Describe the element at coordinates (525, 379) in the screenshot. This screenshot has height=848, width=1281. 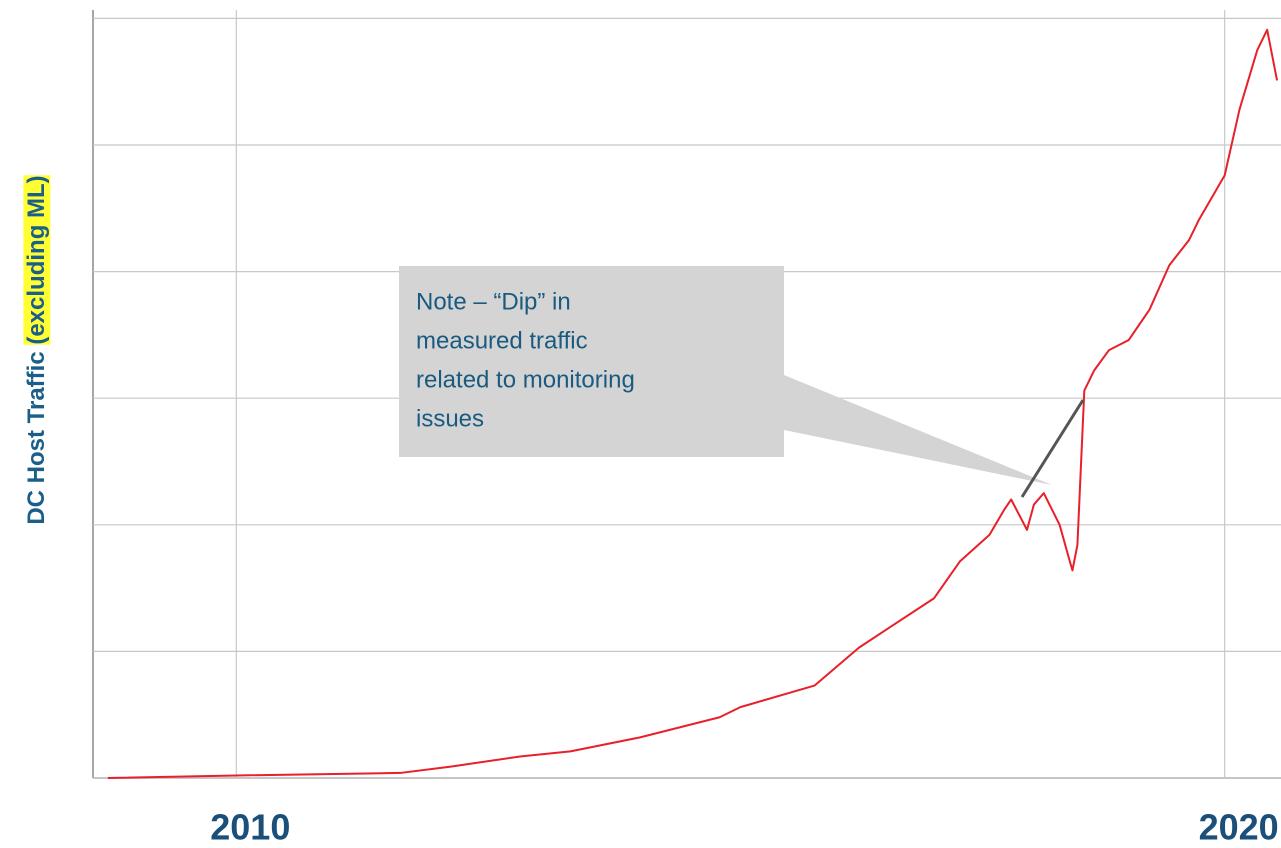
I see `annotation-line: related to monitoring` at that location.